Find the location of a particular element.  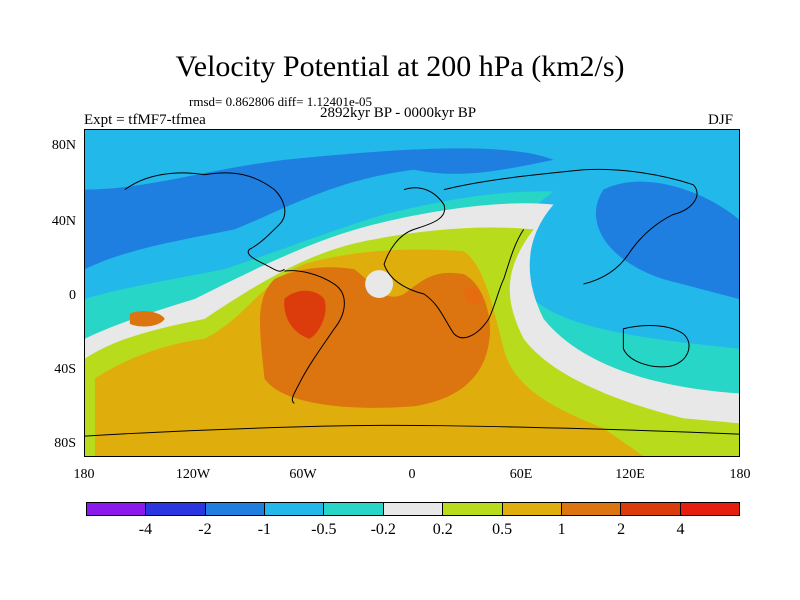

colorbar-label: 0.2 is located at coordinates (442, 529).